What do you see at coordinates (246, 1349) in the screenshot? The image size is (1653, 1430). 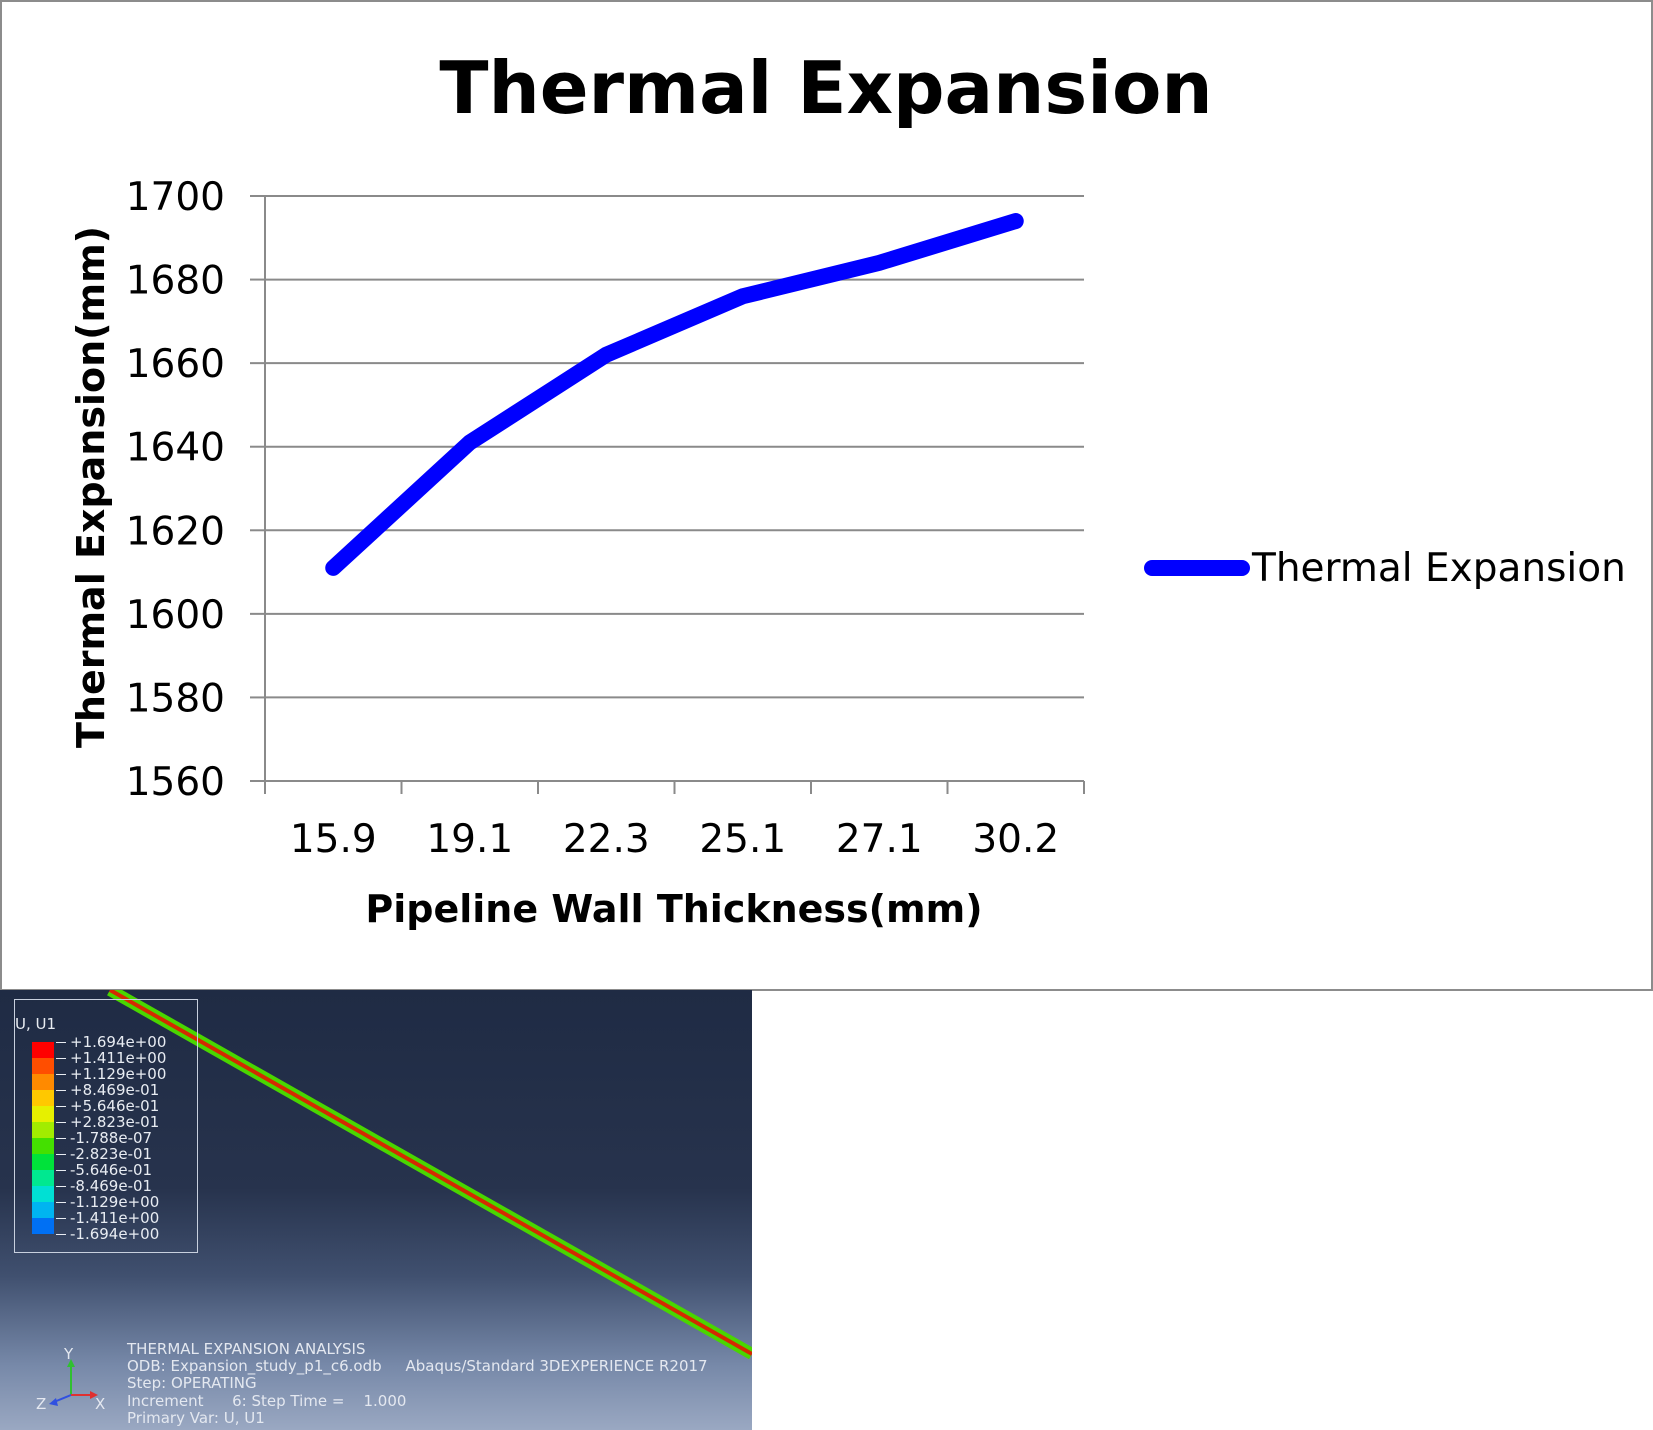 I see `analysis-title: THERMAL EXPANSION ANALYSIS` at bounding box center [246, 1349].